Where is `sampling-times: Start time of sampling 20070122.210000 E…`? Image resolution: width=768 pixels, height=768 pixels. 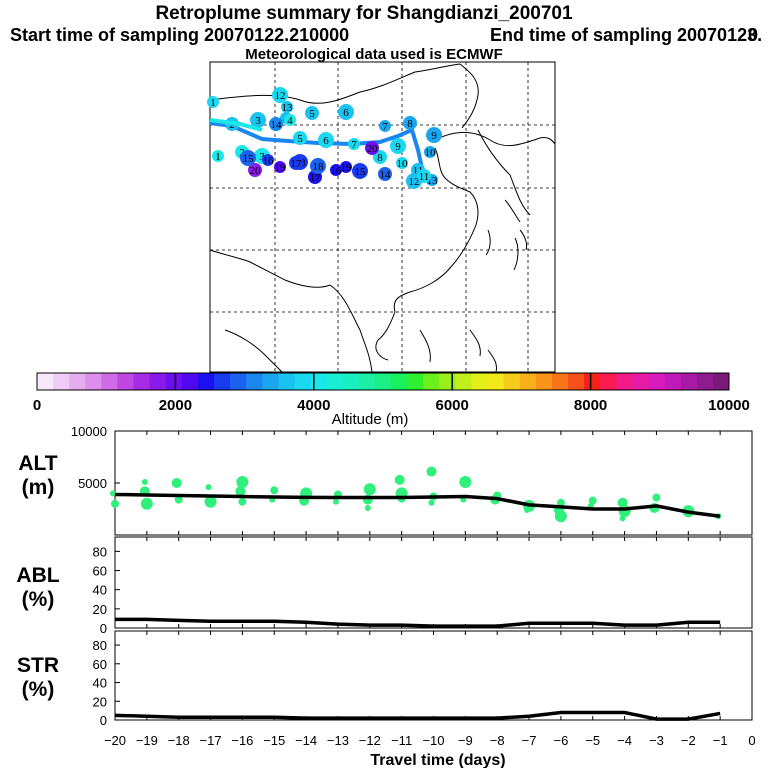 sampling-times: Start time of sampling 20070122.210000 E… is located at coordinates (389, 35).